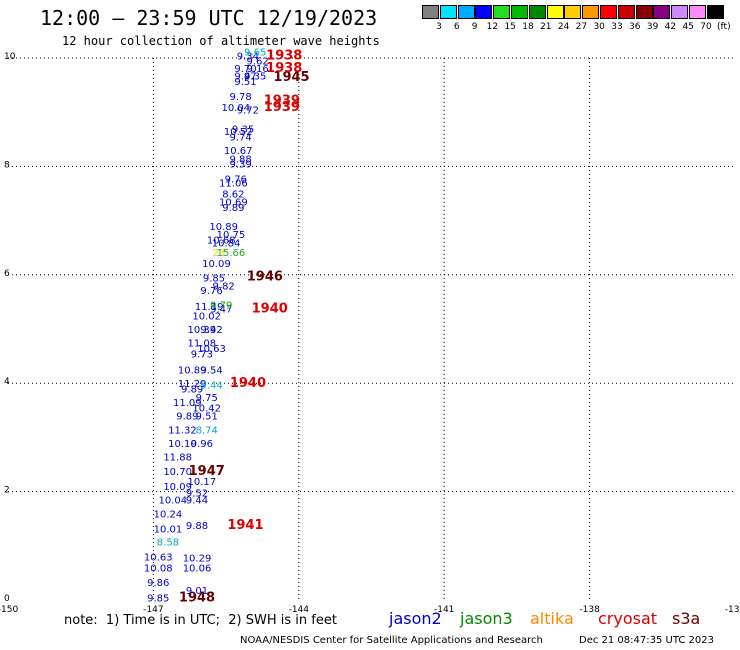 Image resolution: width=740 pixels, height=650 pixels. What do you see at coordinates (197, 568) in the screenshot?
I see `wave-height-label: 10.06` at bounding box center [197, 568].